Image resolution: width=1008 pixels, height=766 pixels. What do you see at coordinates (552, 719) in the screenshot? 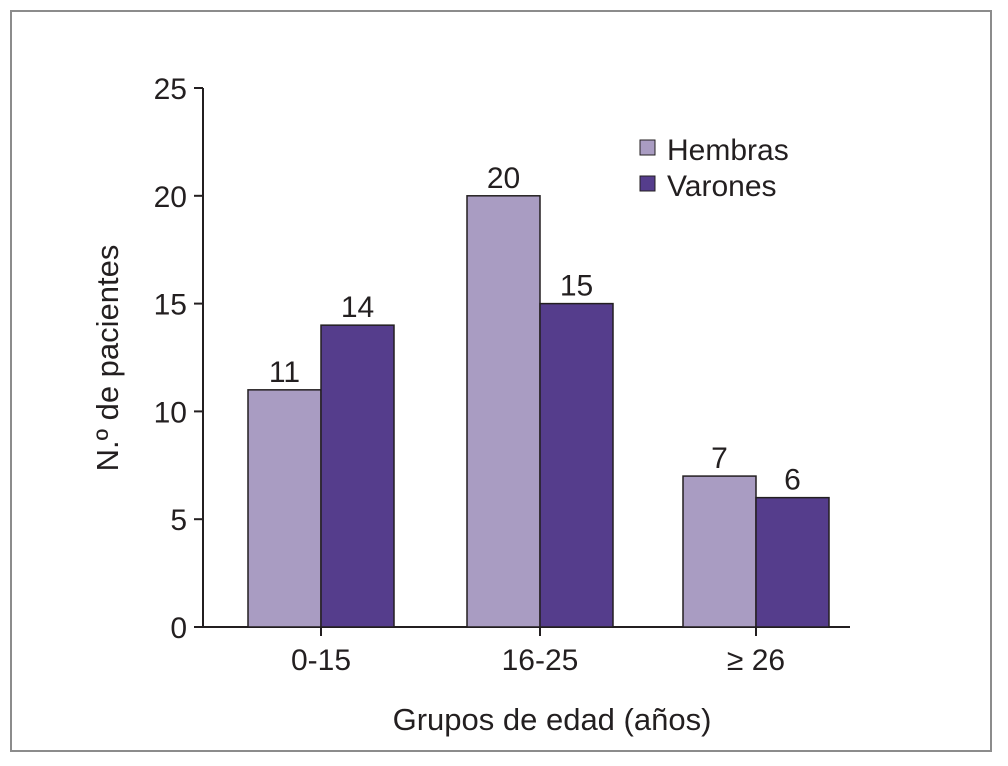
I see `x-axis-title: Grupos de edad (años)` at bounding box center [552, 719].